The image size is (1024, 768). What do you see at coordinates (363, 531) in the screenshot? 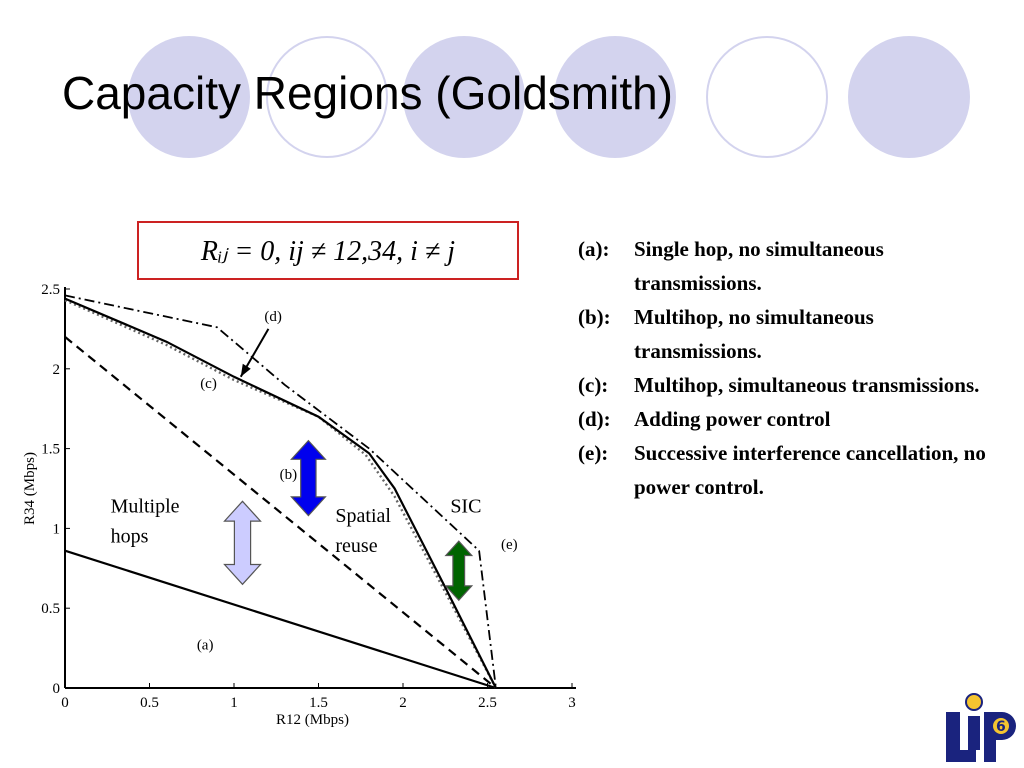
I see `annotation-spatial_reuse: Spatial reuse` at bounding box center [363, 531].